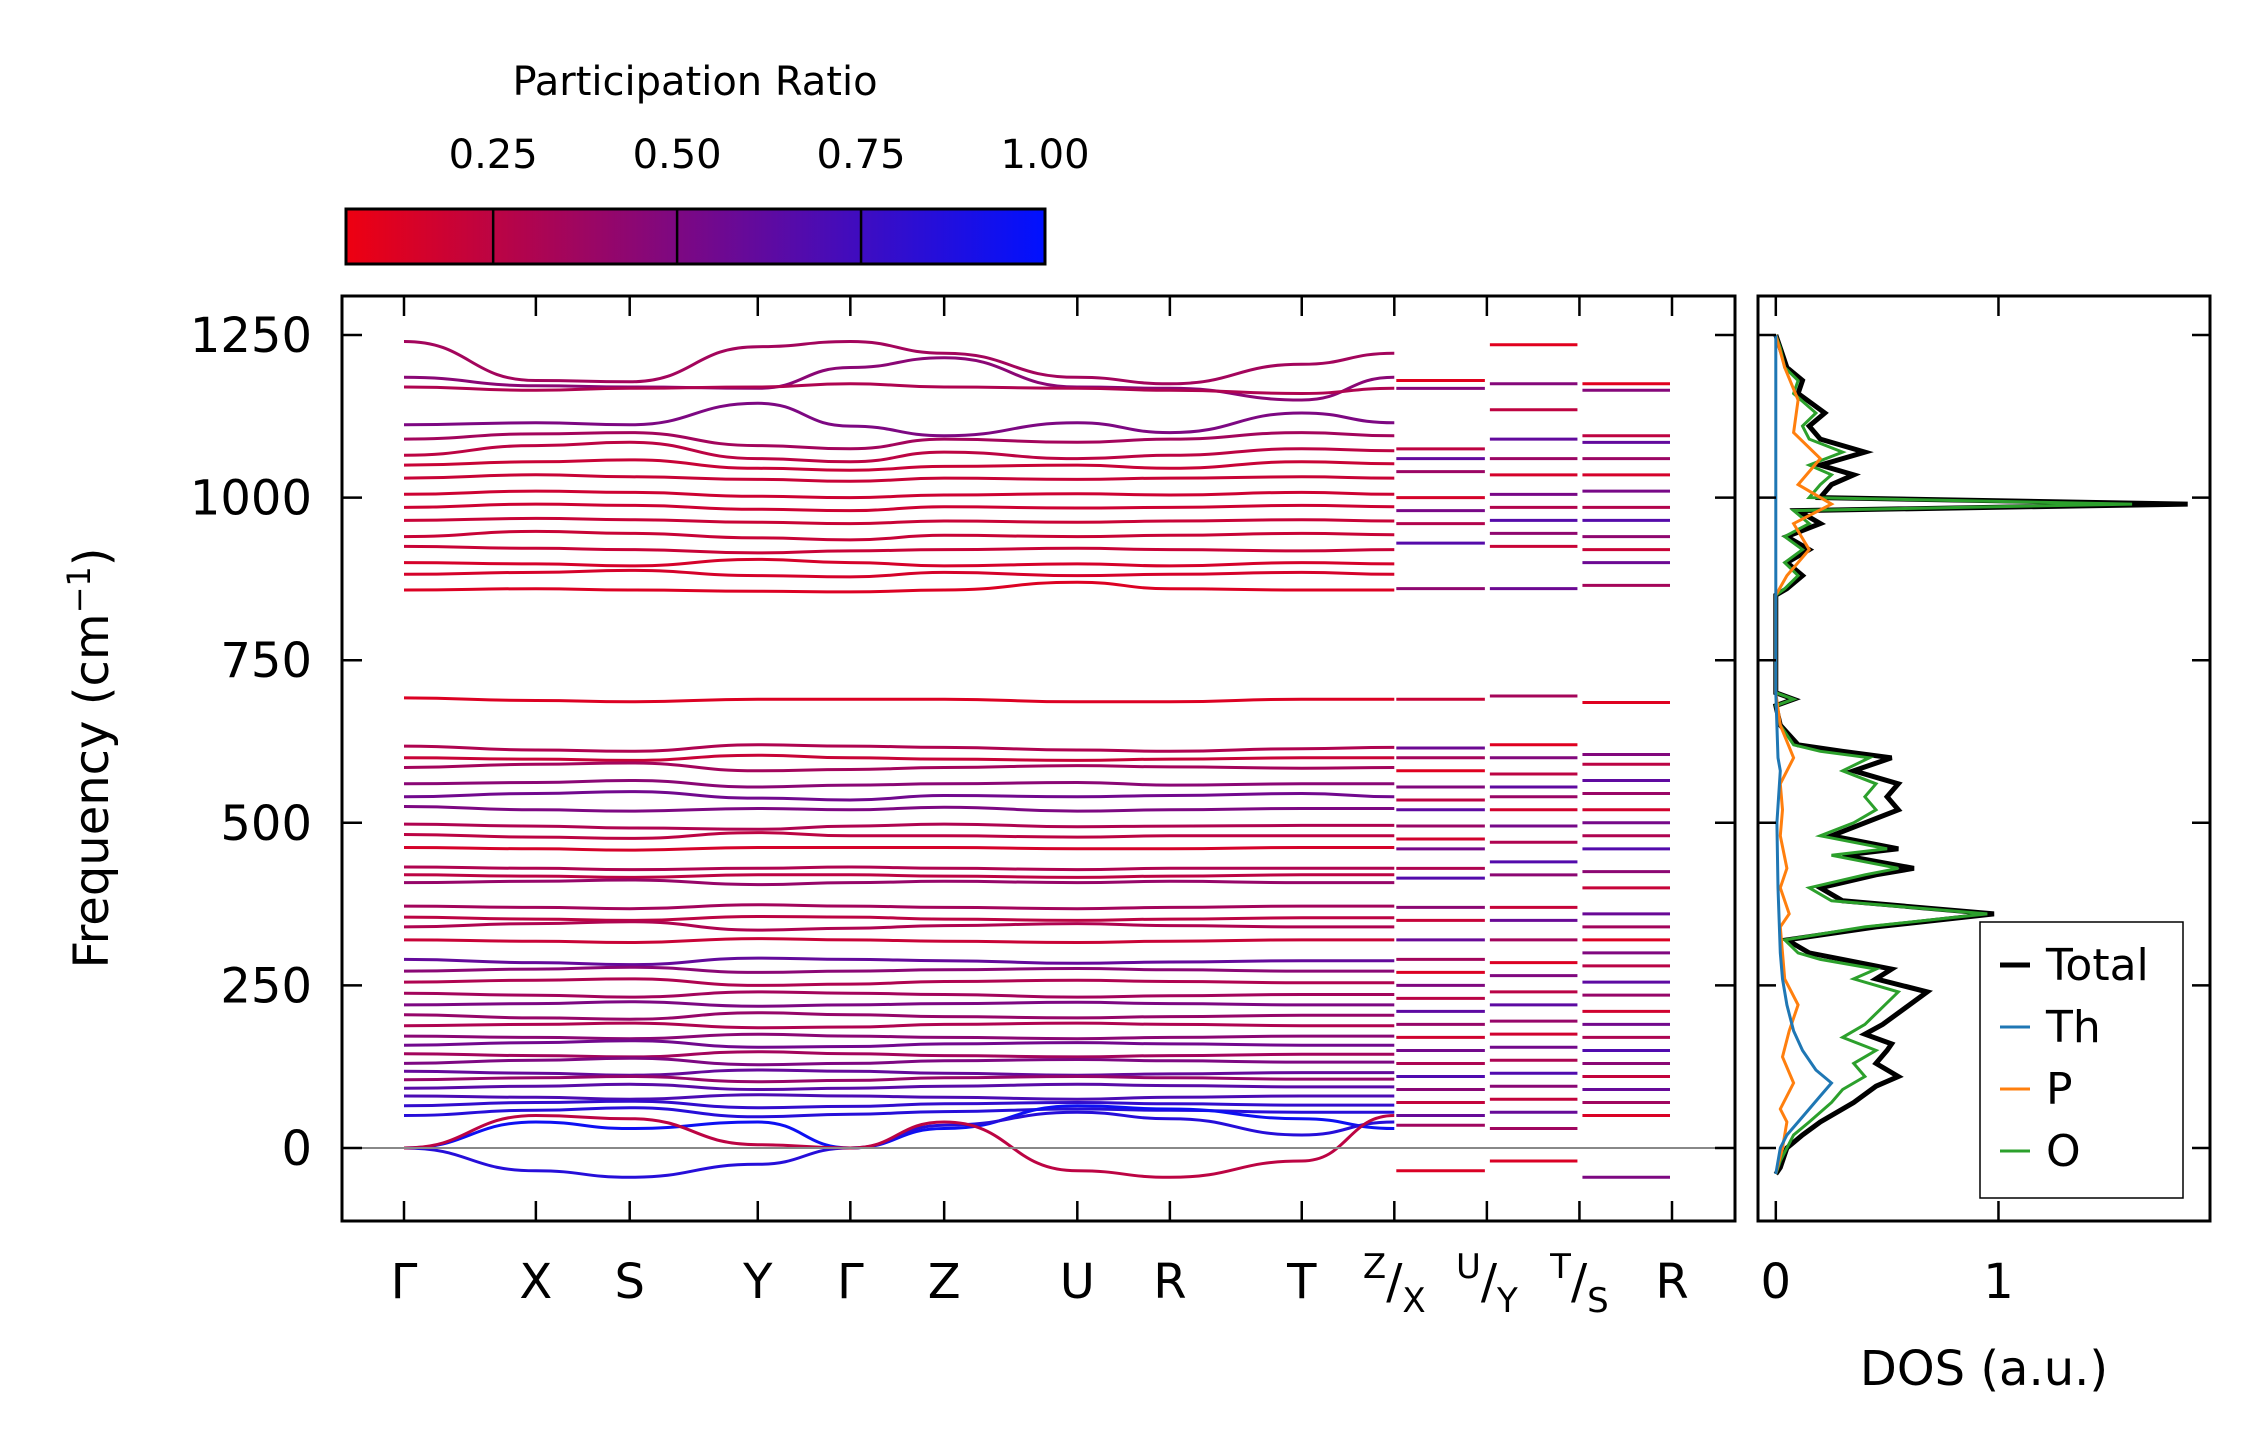 This screenshot has height=1455, width=2259. What do you see at coordinates (2063, 1151) in the screenshot?
I see `legend-label-o: O` at bounding box center [2063, 1151].